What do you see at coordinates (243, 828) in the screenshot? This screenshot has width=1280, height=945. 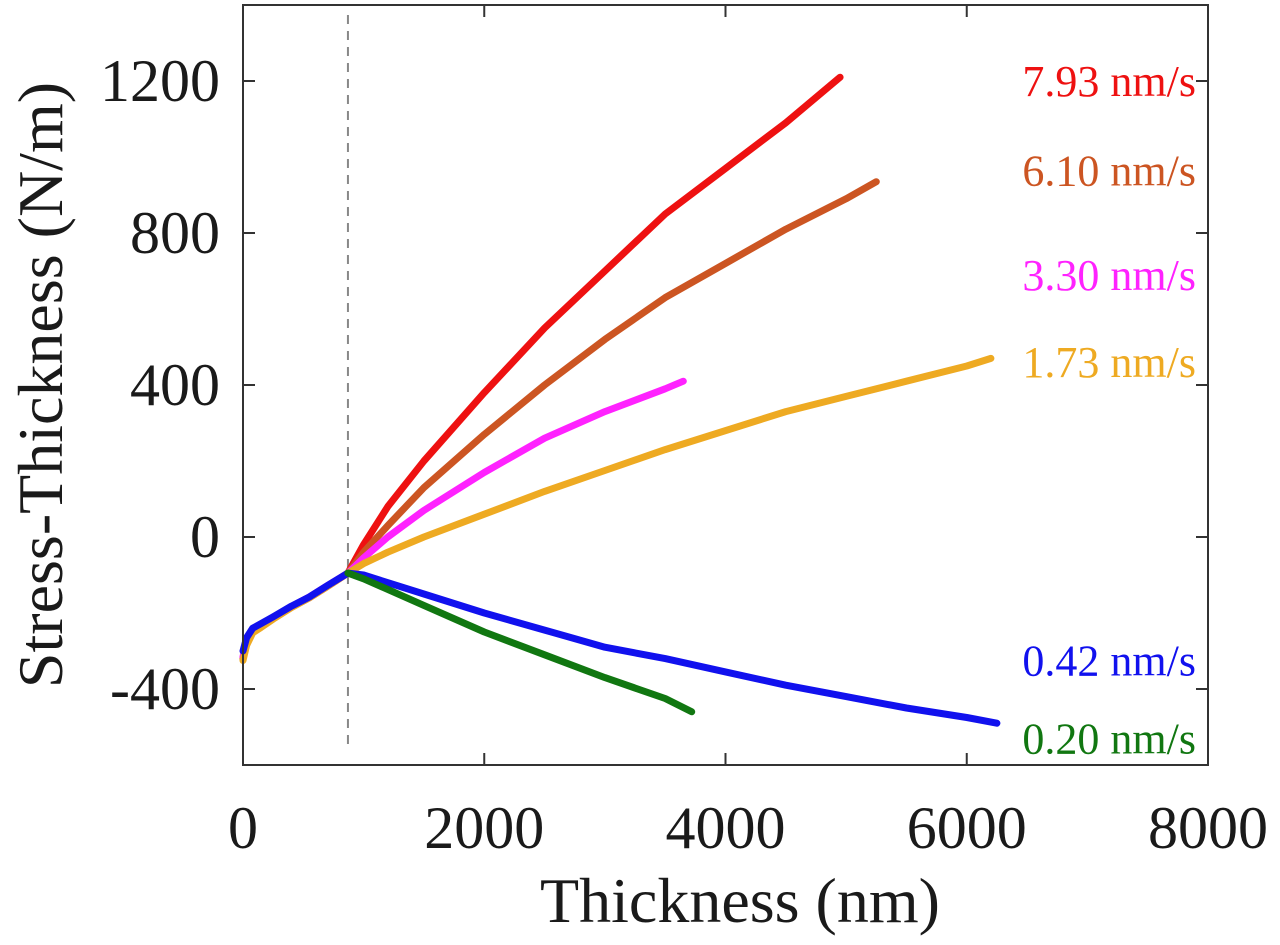 I see `x-tick-label: 0` at bounding box center [243, 828].